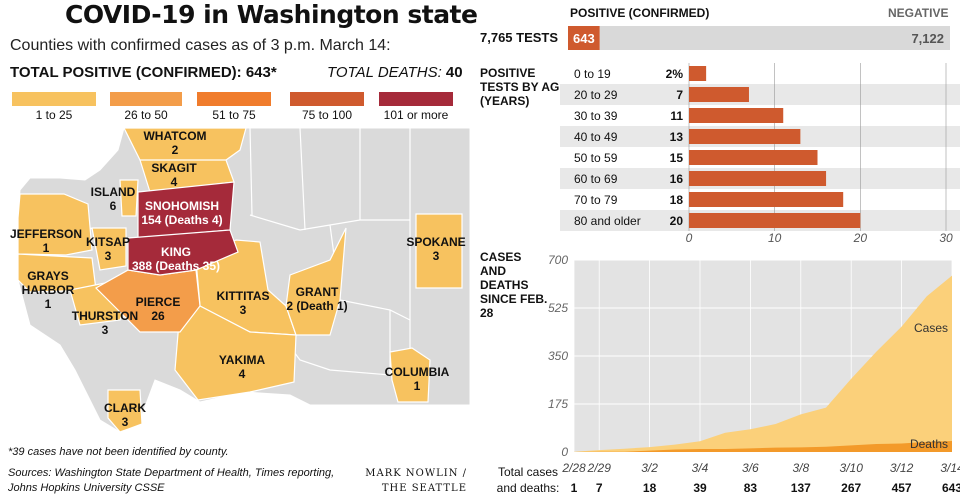 The image size is (960, 496). Describe the element at coordinates (599, 488) in the screenshot. I see `cases-total-label: 7` at that location.